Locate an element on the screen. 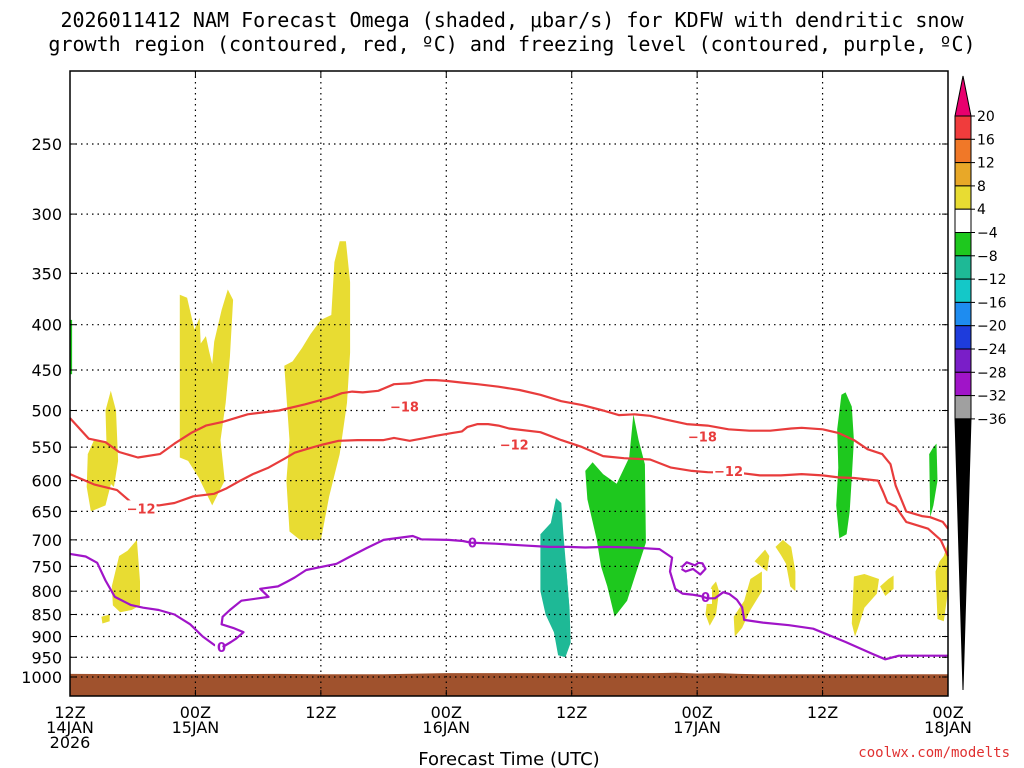  y-tick-label-400: 400 is located at coordinates (46, 325).